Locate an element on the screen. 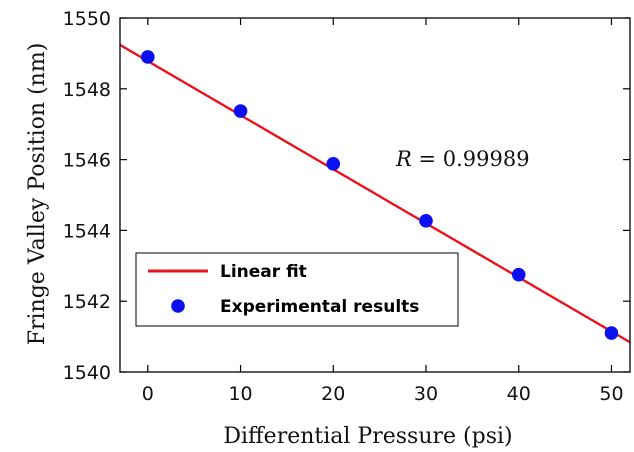 The height and width of the screenshot is (452, 634). x-tick-label: 0 is located at coordinates (148, 394).